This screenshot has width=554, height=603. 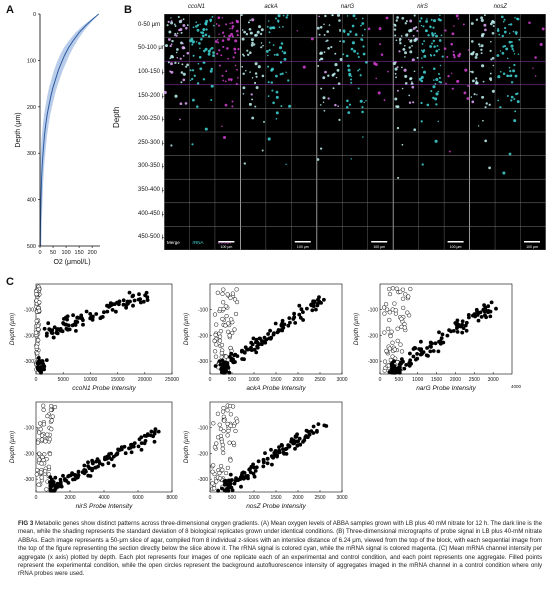 I want to click on y-tick-label: -300, so click(x=29, y=362).